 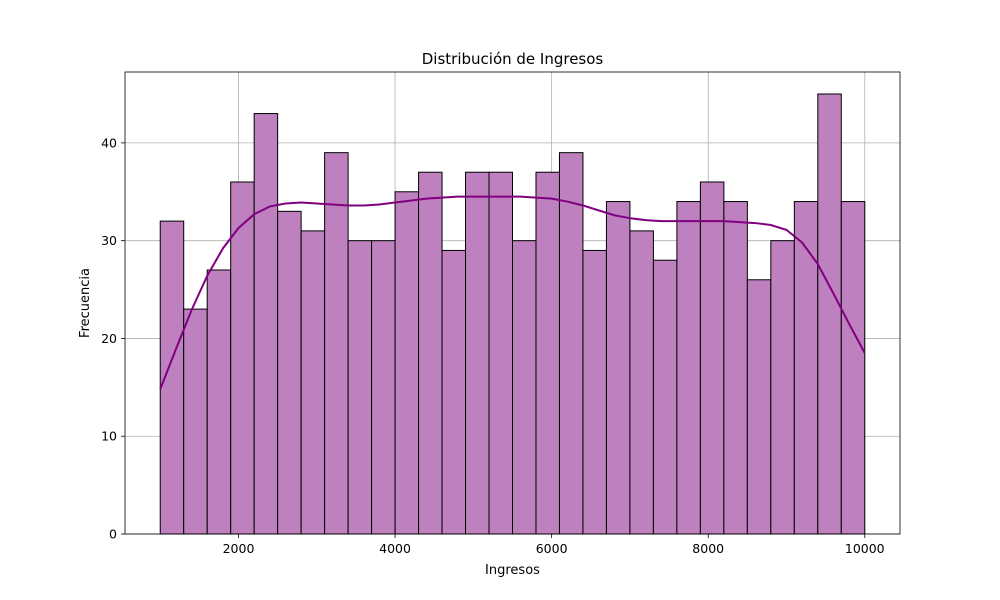 What do you see at coordinates (865, 548) in the screenshot?
I see `x-tick-label: 10000` at bounding box center [865, 548].